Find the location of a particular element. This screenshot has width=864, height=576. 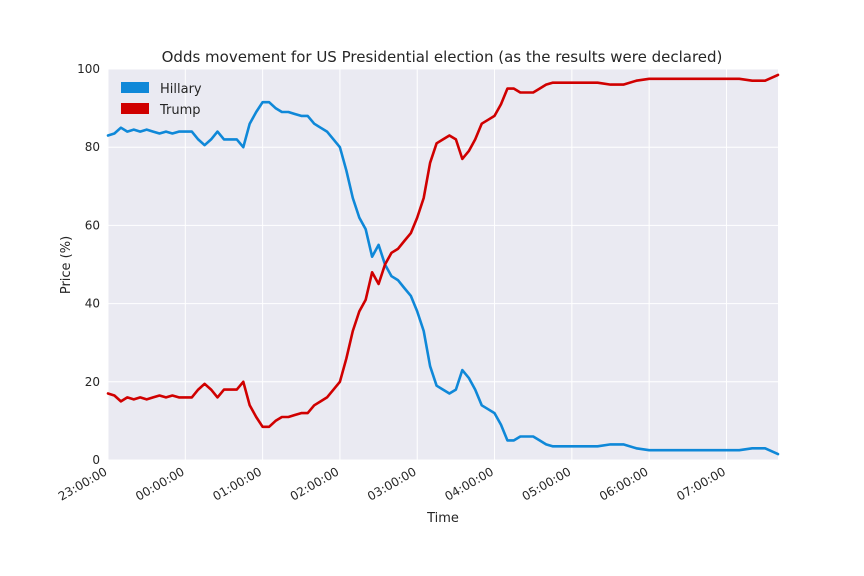

x-tick-label: 23:00:00 is located at coordinates (83, 483).